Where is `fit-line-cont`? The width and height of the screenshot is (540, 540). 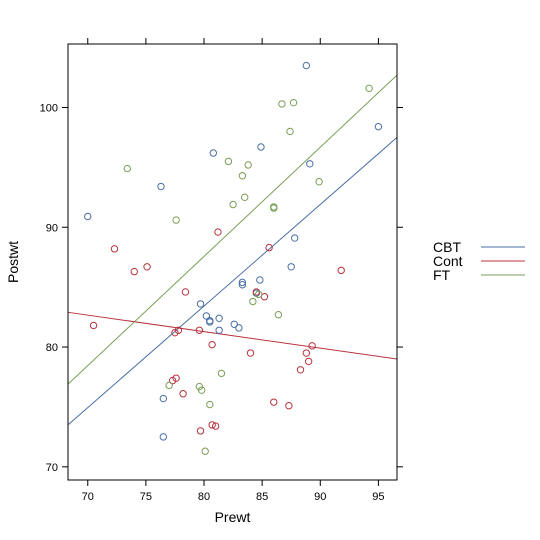
fit-line-cont is located at coordinates (232, 335).